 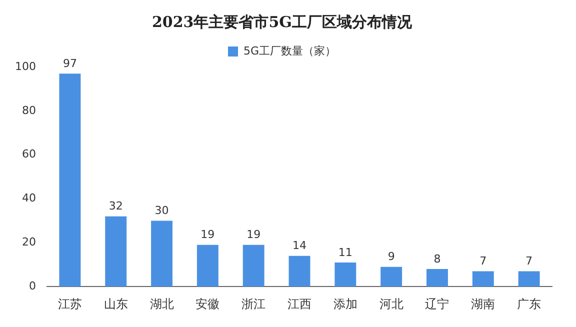 I want to click on y-tick-label: 80, so click(x=29, y=110).